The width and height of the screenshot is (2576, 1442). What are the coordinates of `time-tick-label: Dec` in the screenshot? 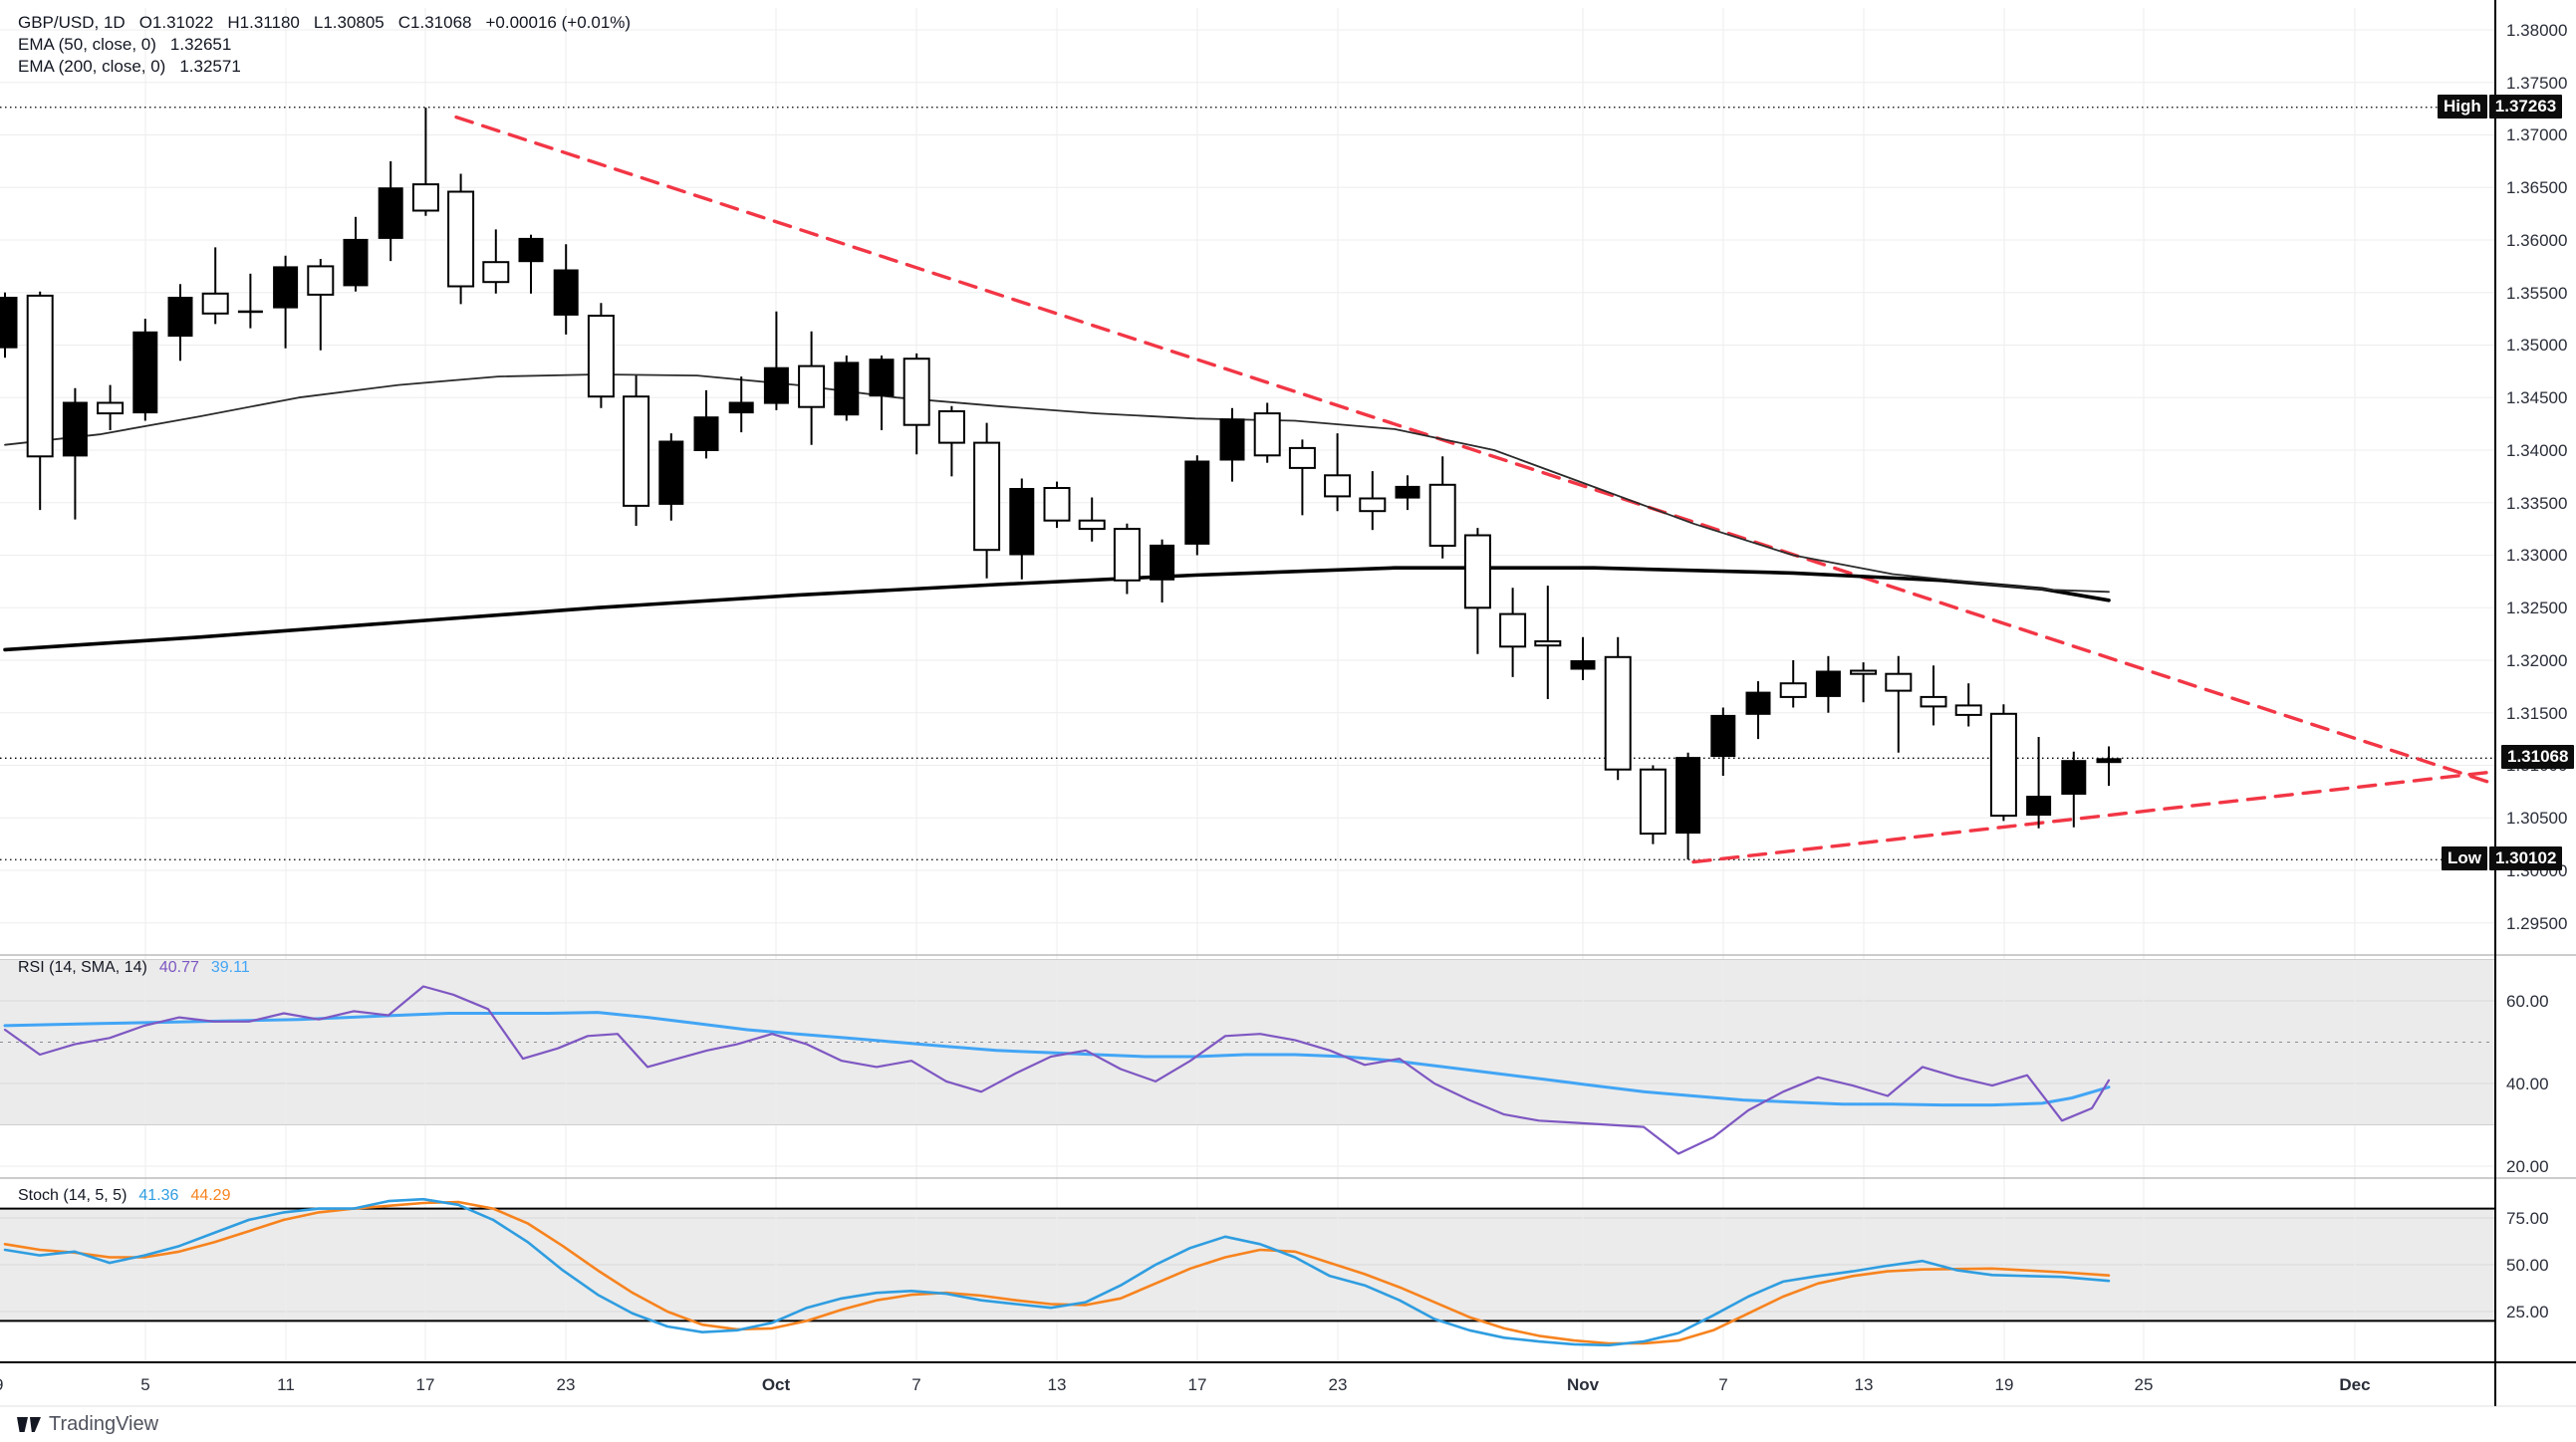 It's located at (2355, 1384).